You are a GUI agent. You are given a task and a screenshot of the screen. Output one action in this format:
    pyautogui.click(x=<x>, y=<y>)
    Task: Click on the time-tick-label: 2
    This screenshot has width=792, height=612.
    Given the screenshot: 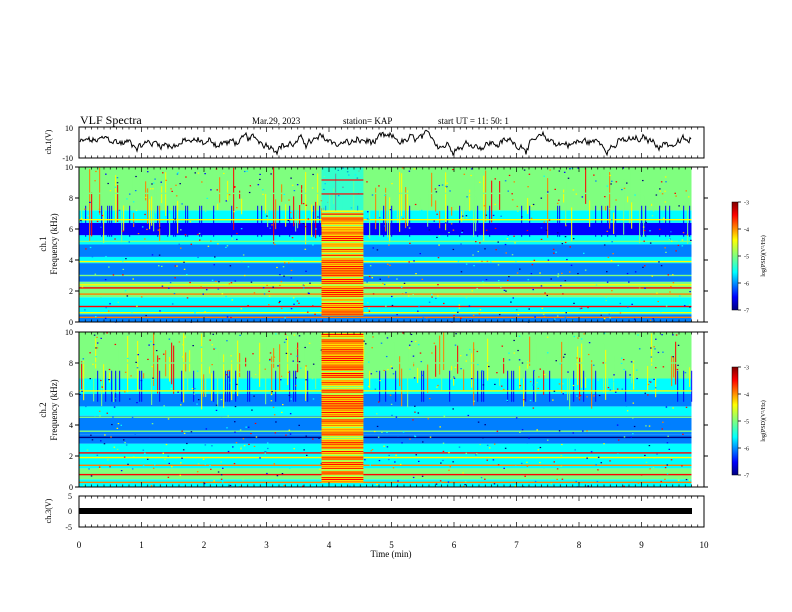 What is the action you would take?
    pyautogui.click(x=204, y=545)
    